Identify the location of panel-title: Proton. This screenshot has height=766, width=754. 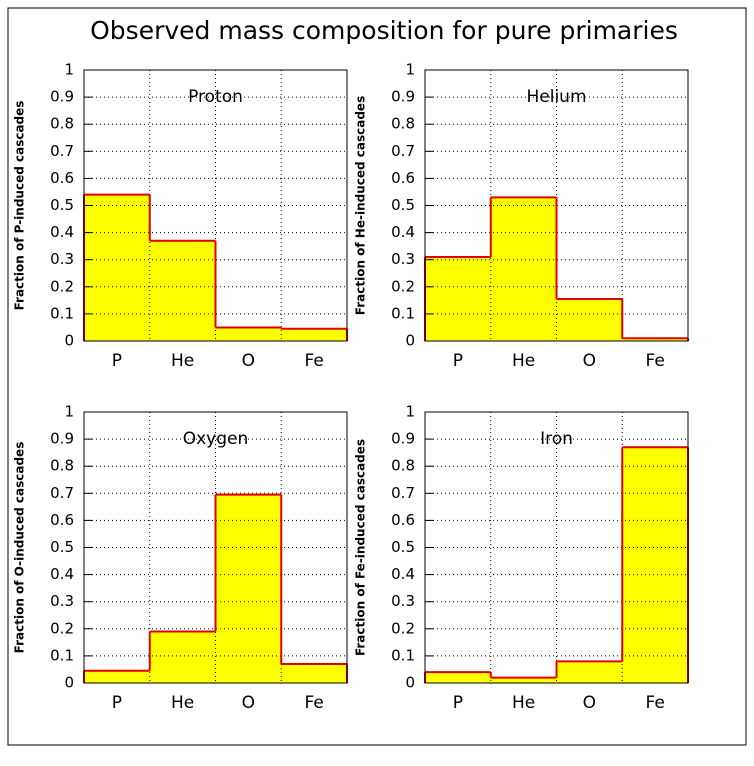
(215, 97).